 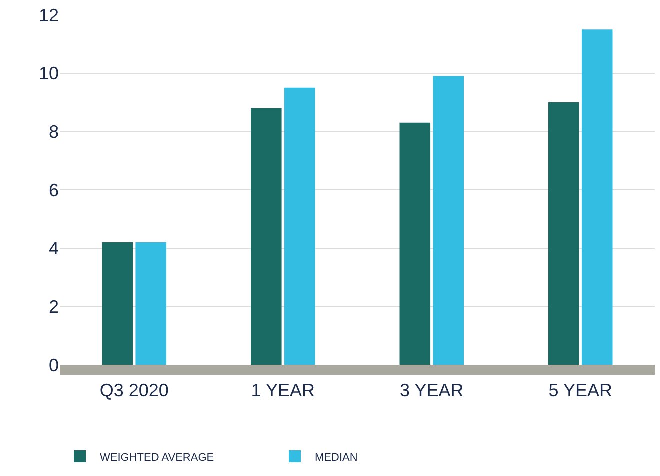 What do you see at coordinates (48, 15) in the screenshot?
I see `y-tick-label: 12` at bounding box center [48, 15].